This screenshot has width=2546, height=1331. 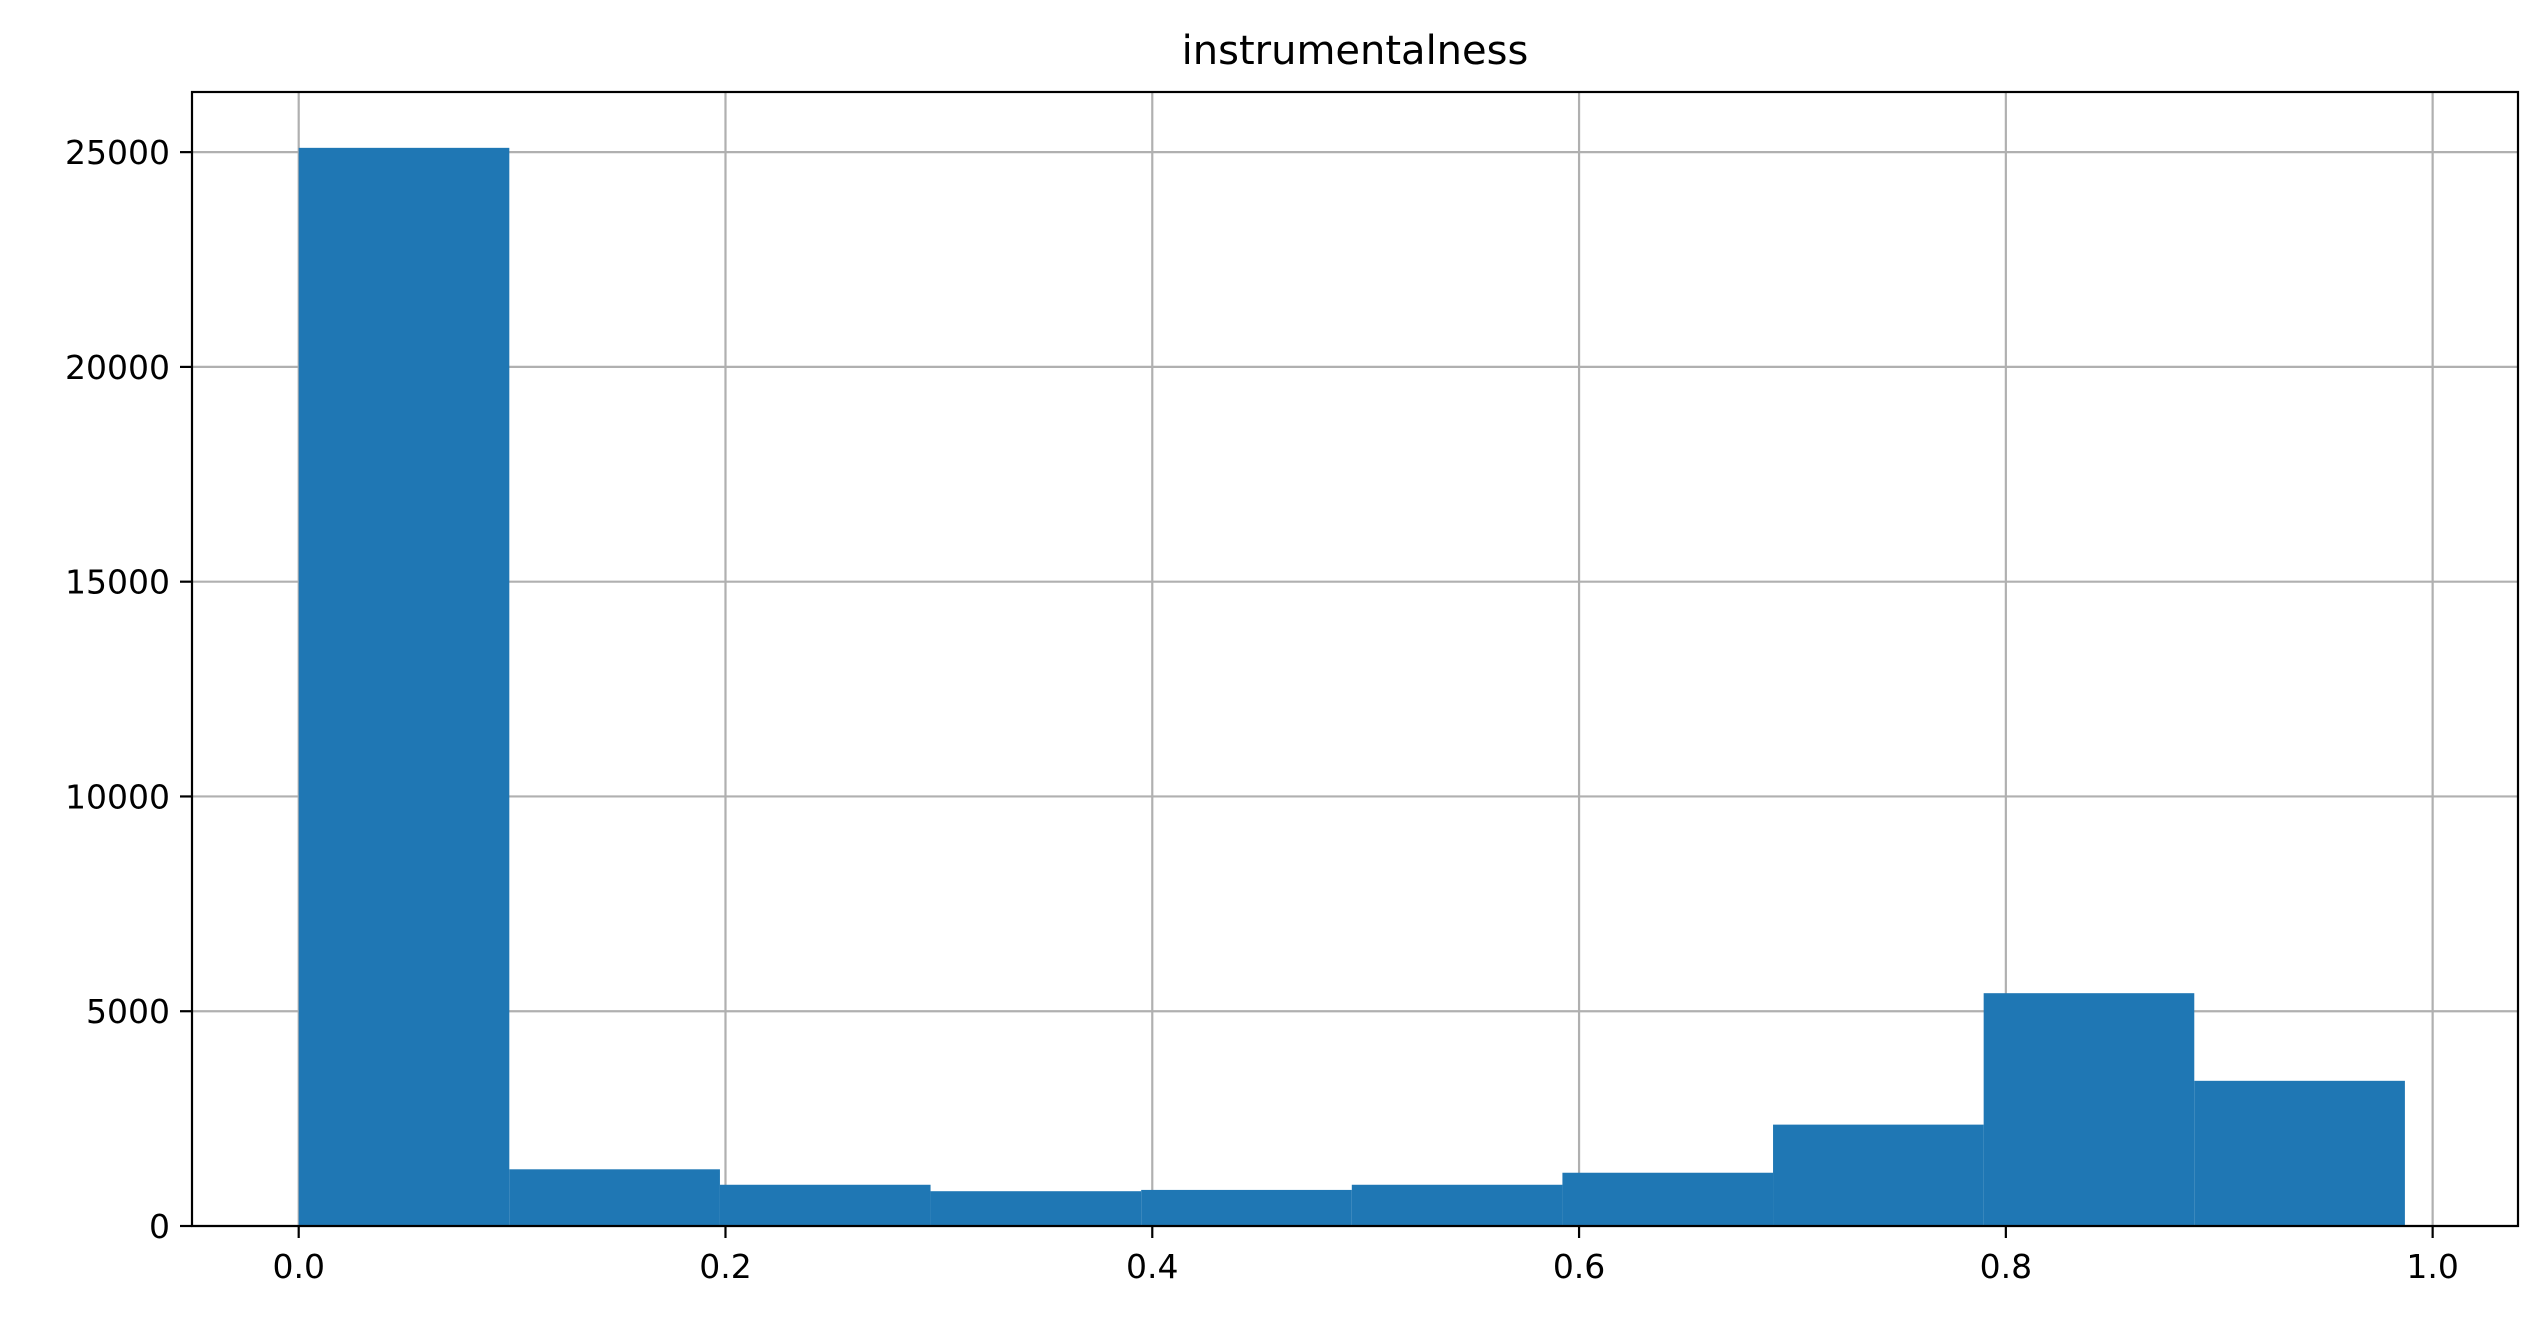 What do you see at coordinates (1152, 1266) in the screenshot?
I see `x-tick-label: 0.4` at bounding box center [1152, 1266].